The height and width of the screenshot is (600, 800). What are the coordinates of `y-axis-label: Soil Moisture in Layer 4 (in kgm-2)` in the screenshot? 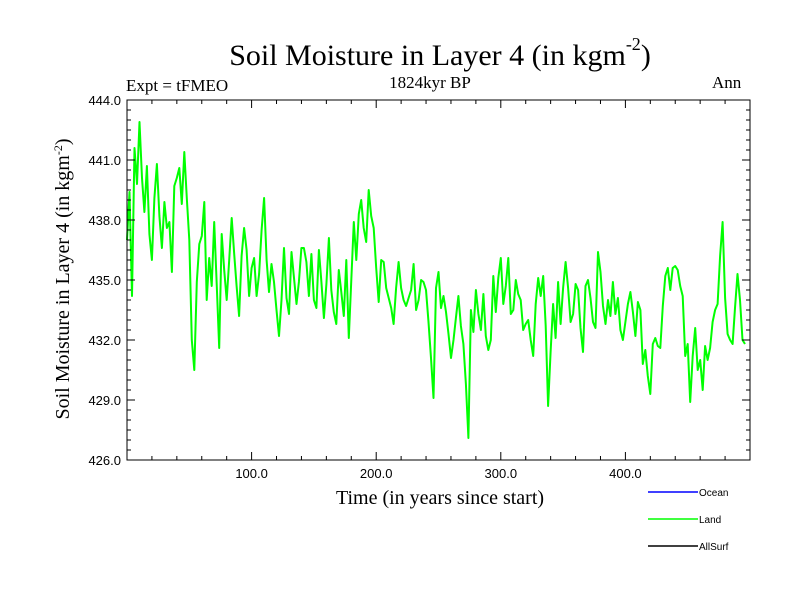 It's located at (62, 278).